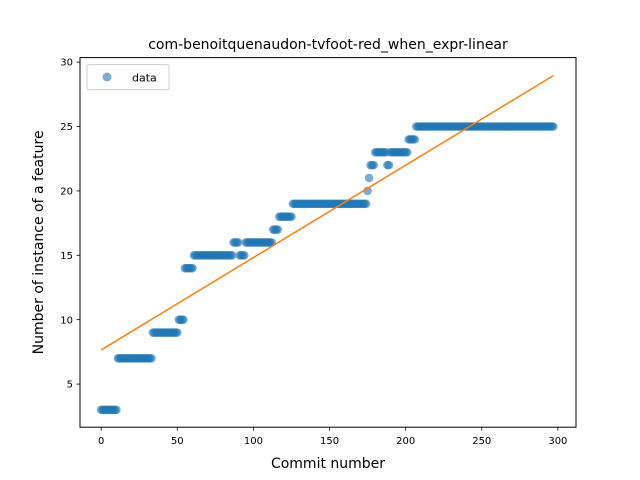  Describe the element at coordinates (481, 441) in the screenshot. I see `x-tick-label: 250` at that location.